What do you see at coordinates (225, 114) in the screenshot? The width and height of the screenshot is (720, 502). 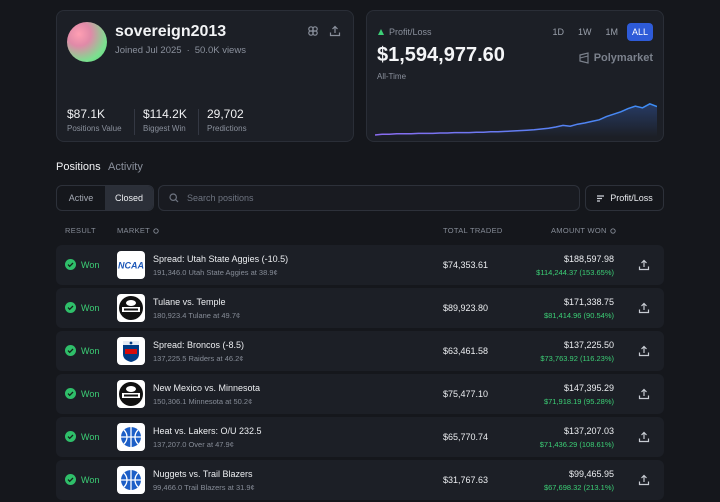 I see `stat-value: 29,702` at bounding box center [225, 114].